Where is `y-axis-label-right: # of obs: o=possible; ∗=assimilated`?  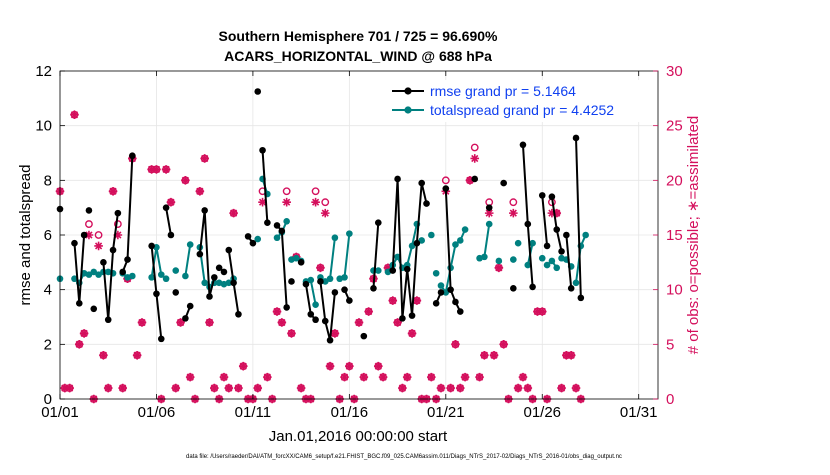
y-axis-label-right: # of obs: o=possible; ∗=assimilated is located at coordinates (693, 235).